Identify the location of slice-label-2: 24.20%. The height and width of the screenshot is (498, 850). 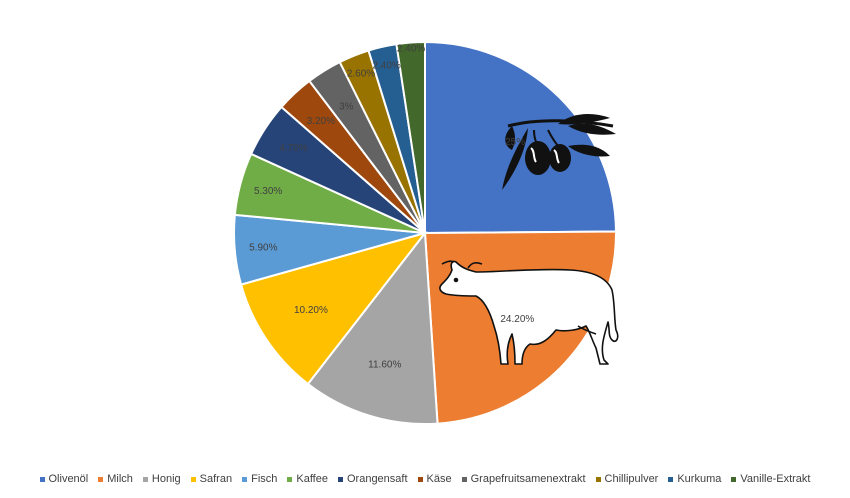
(517, 319).